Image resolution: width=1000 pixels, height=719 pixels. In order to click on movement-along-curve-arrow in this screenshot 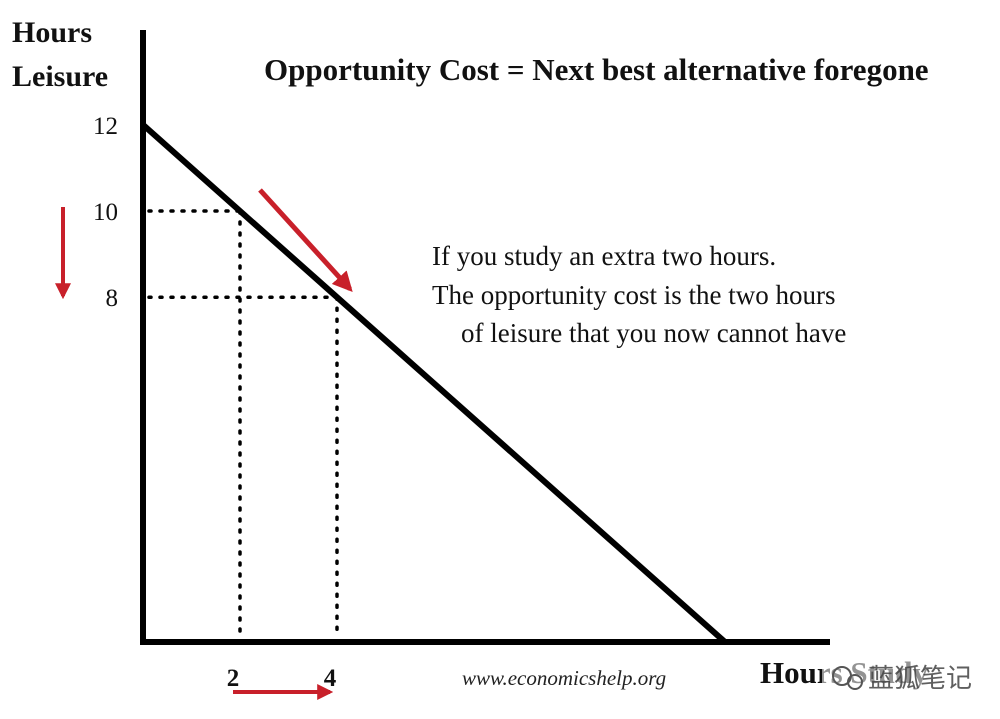, I will do `click(305, 240)`.